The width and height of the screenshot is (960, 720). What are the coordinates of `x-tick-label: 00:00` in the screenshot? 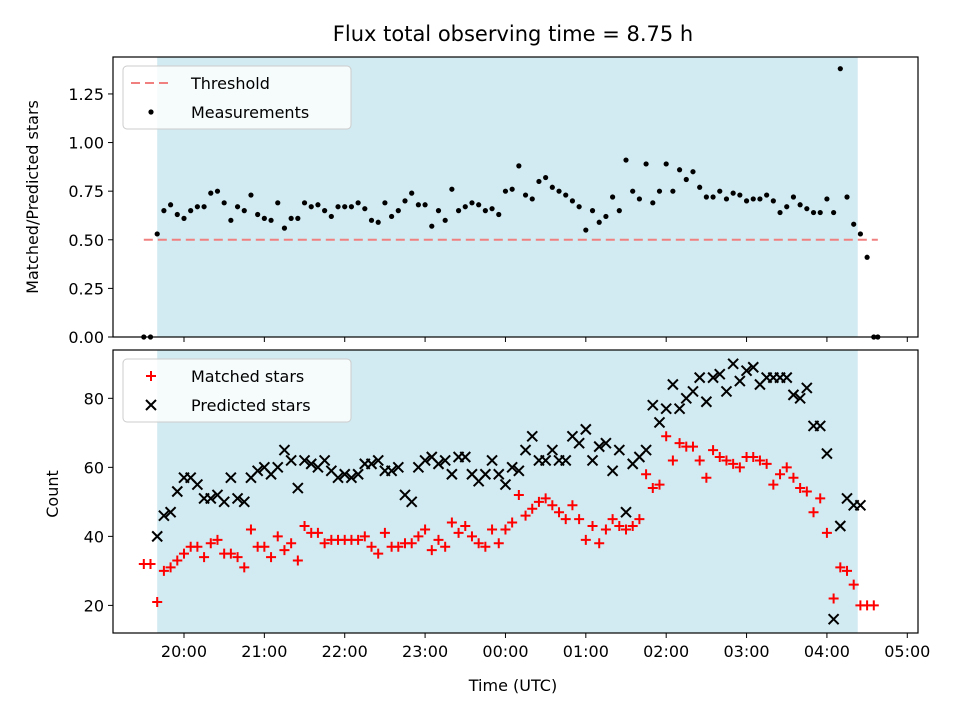 It's located at (505, 651).